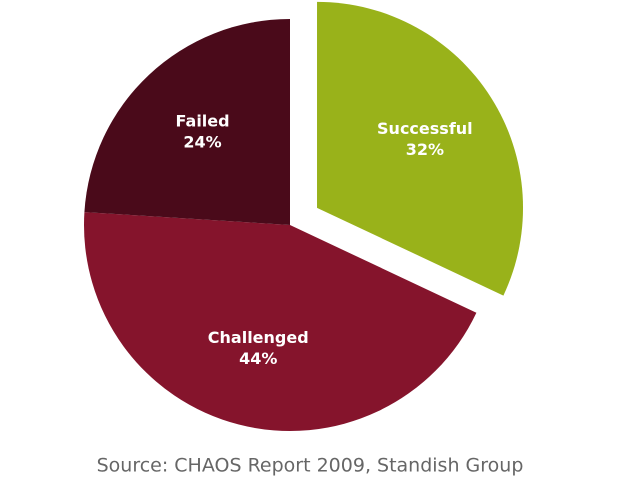  Describe the element at coordinates (203, 120) in the screenshot. I see `slice-category: Failed` at that location.